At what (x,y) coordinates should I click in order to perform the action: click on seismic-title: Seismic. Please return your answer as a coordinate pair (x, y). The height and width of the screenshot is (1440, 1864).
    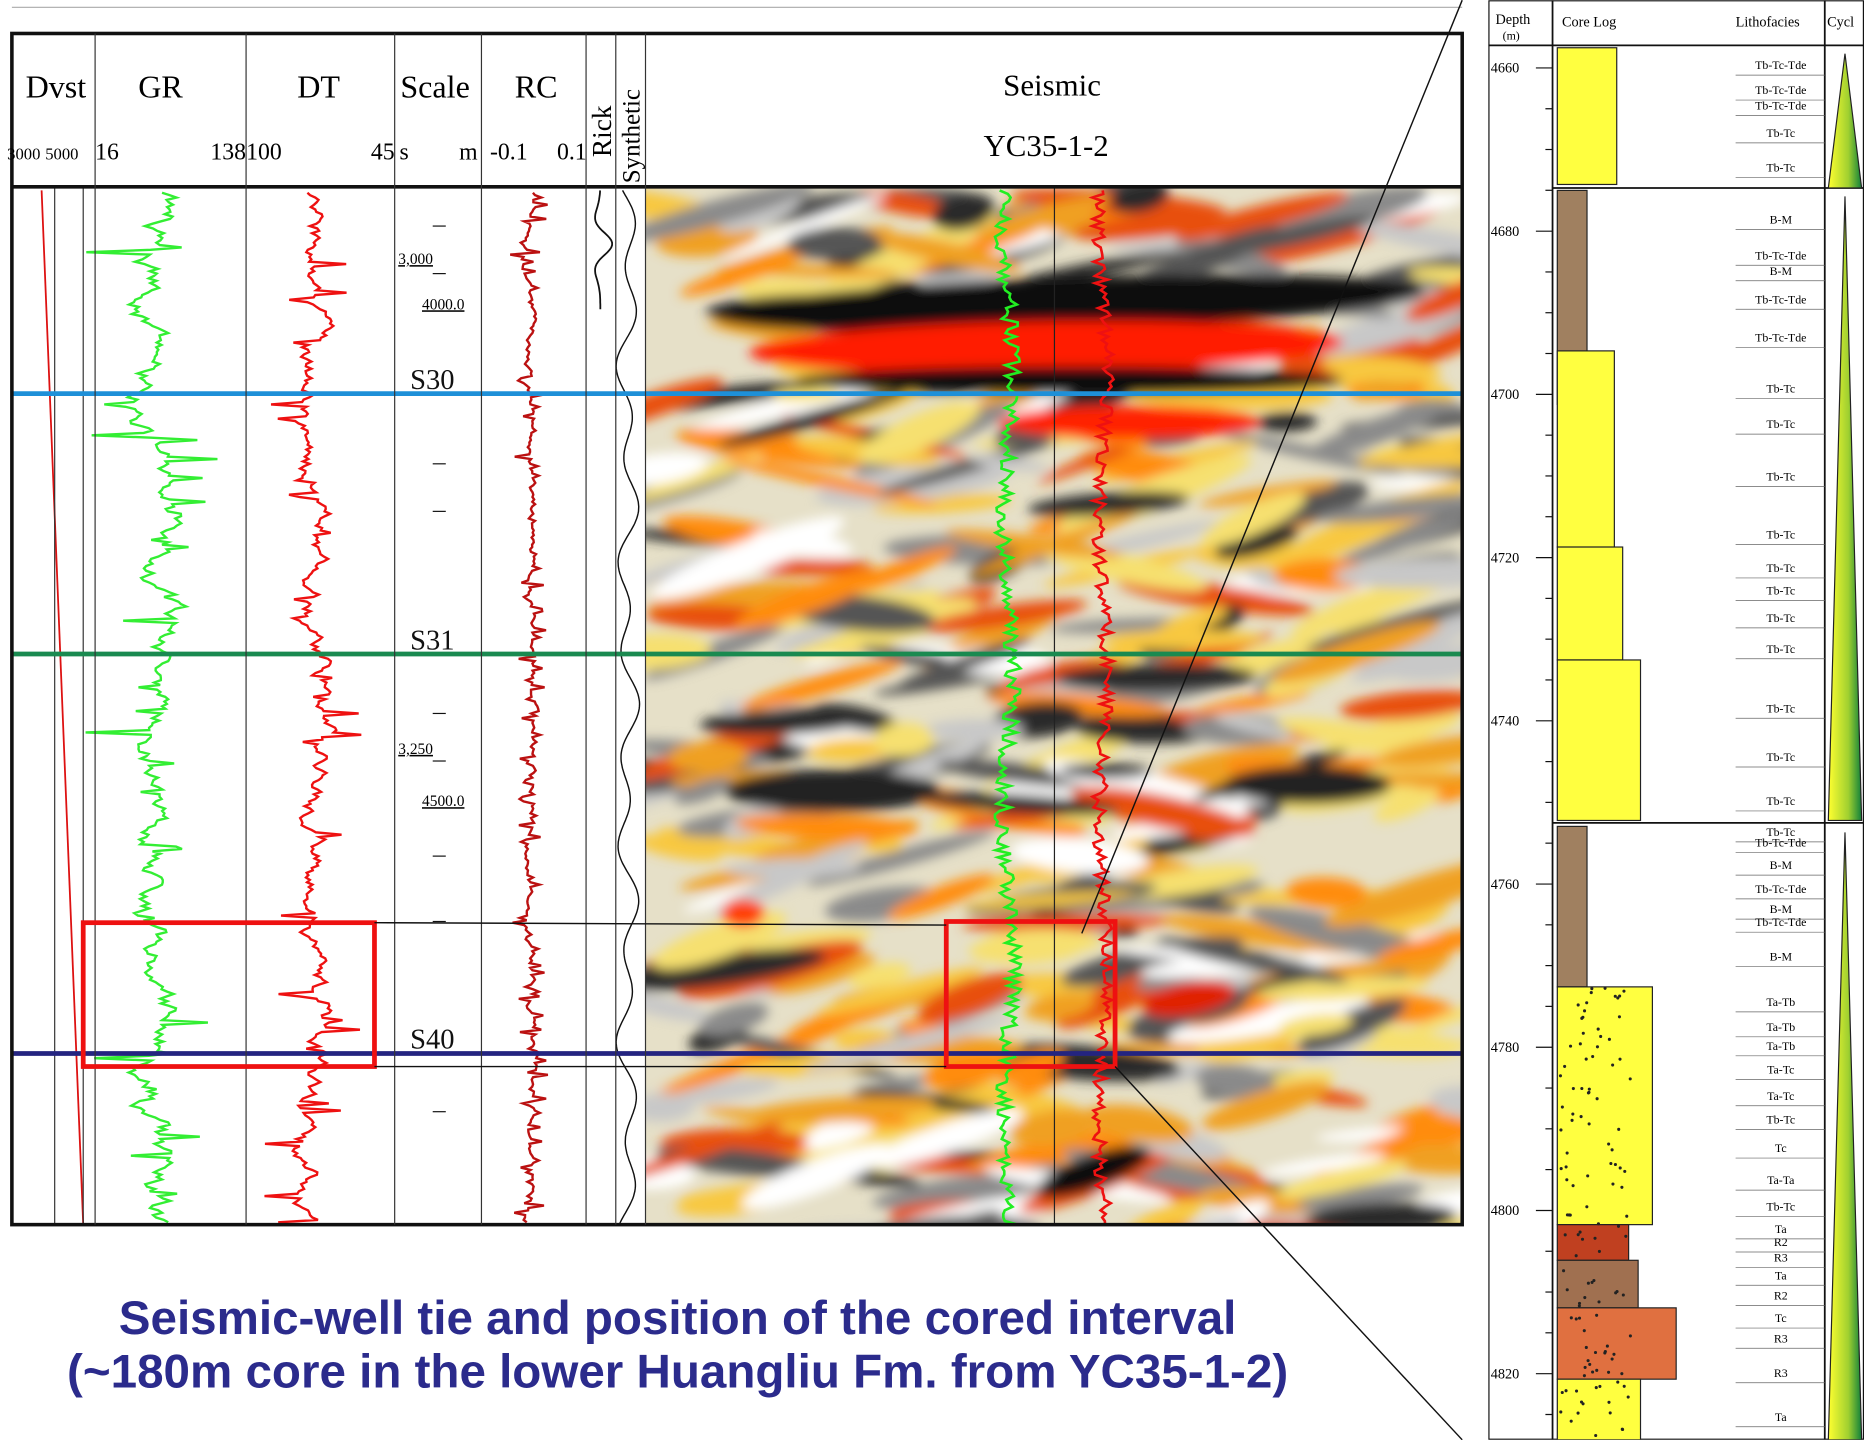
    Looking at the image, I should click on (1052, 84).